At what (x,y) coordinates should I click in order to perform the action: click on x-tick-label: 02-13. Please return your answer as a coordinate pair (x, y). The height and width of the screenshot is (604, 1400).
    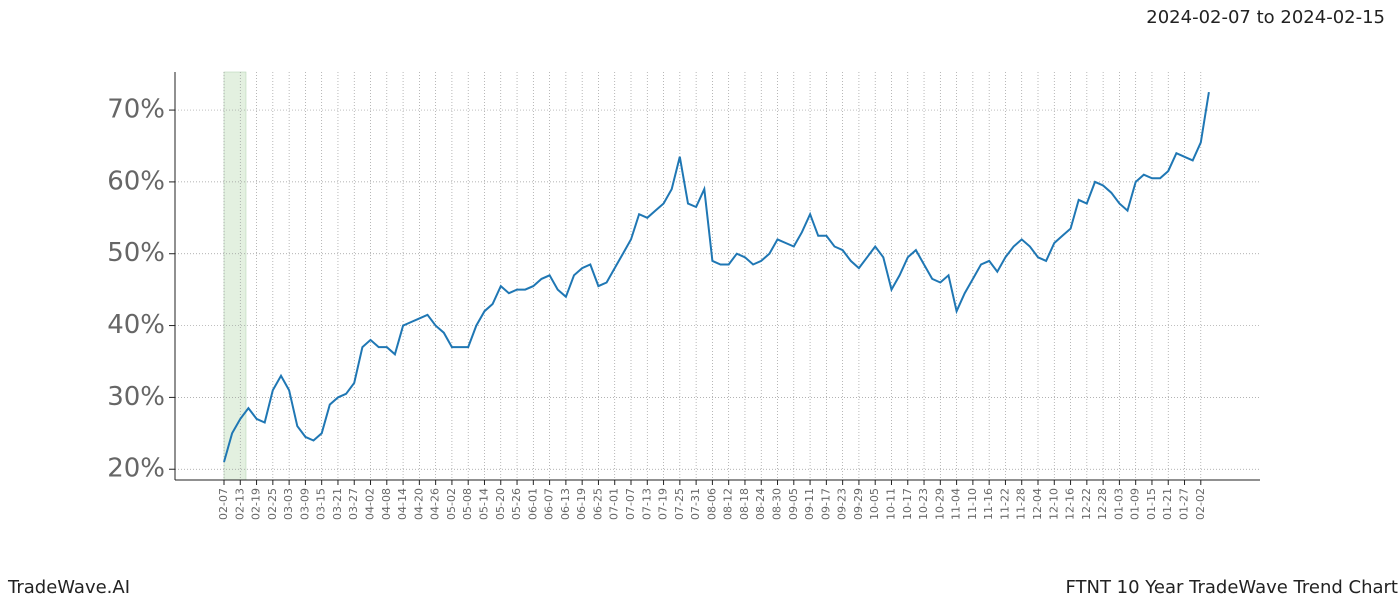
    Looking at the image, I should click on (239, 504).